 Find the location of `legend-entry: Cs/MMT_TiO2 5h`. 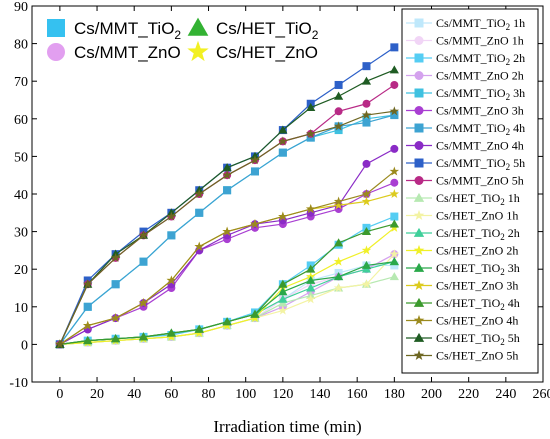

legend-entry: Cs/MMT_TiO2 5h is located at coordinates (465, 164).